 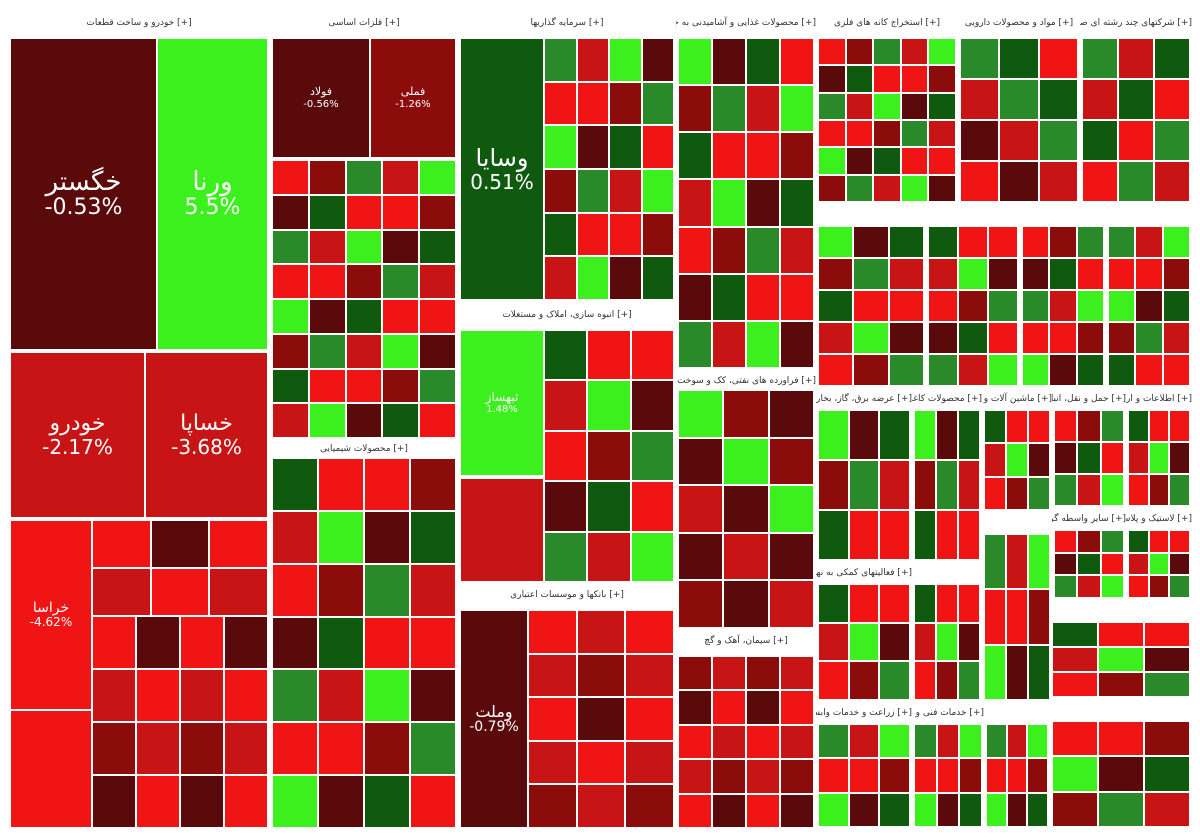 What do you see at coordinates (494, 719) in the screenshot?
I see `stock-tile-5-0: وملت -0.79%` at bounding box center [494, 719].